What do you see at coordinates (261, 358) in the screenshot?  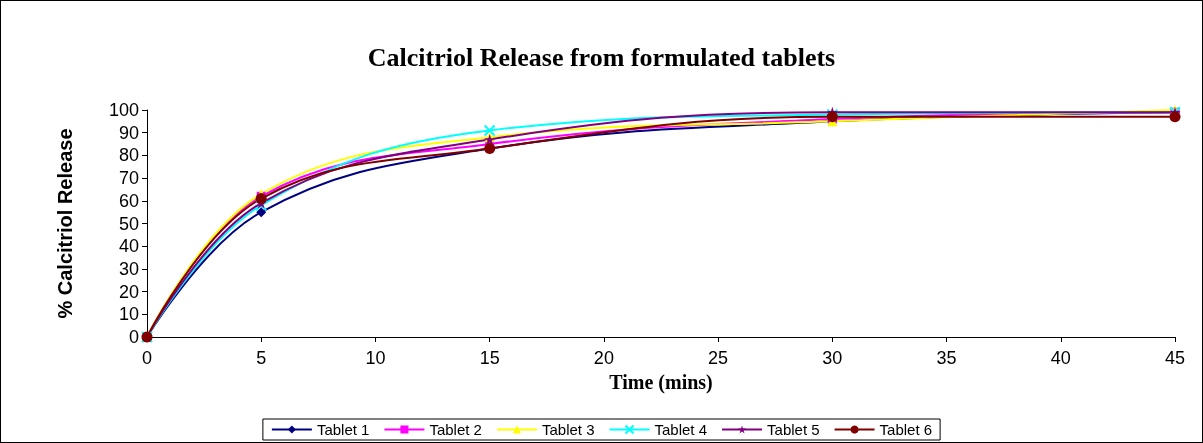 I see `x-tick-label: 5` at bounding box center [261, 358].